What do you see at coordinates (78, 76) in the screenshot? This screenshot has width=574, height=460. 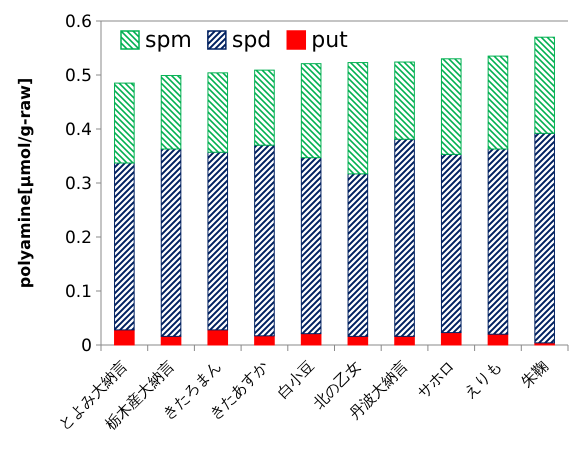 I see `y-tick-label: 0.5` at bounding box center [78, 76].